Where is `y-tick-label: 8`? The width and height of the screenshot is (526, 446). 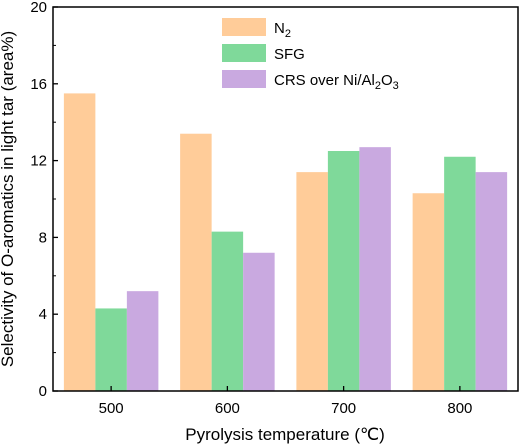 y-tick-label: 8 is located at coordinates (43, 237).